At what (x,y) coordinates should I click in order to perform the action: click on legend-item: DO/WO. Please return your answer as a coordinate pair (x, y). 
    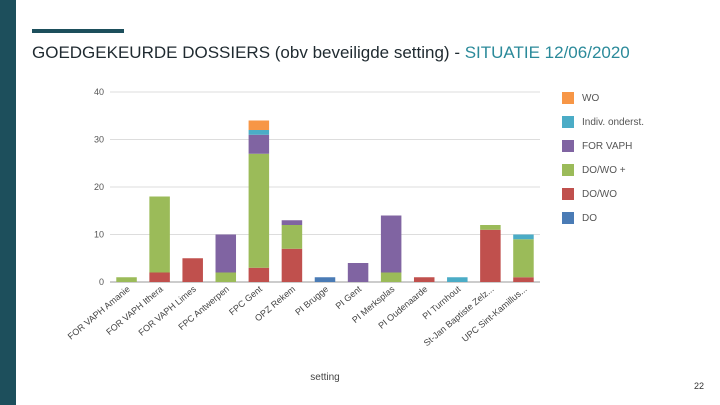
    Looking at the image, I should click on (603, 194).